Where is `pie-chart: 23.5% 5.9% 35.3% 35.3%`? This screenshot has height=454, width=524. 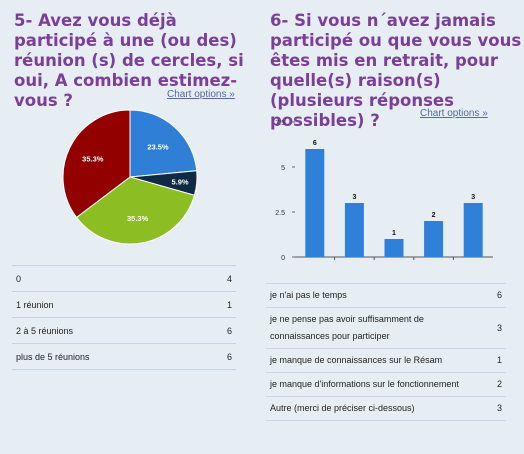
pie-chart: 23.5% 5.9% 35.3% 35.3% is located at coordinates (130, 177).